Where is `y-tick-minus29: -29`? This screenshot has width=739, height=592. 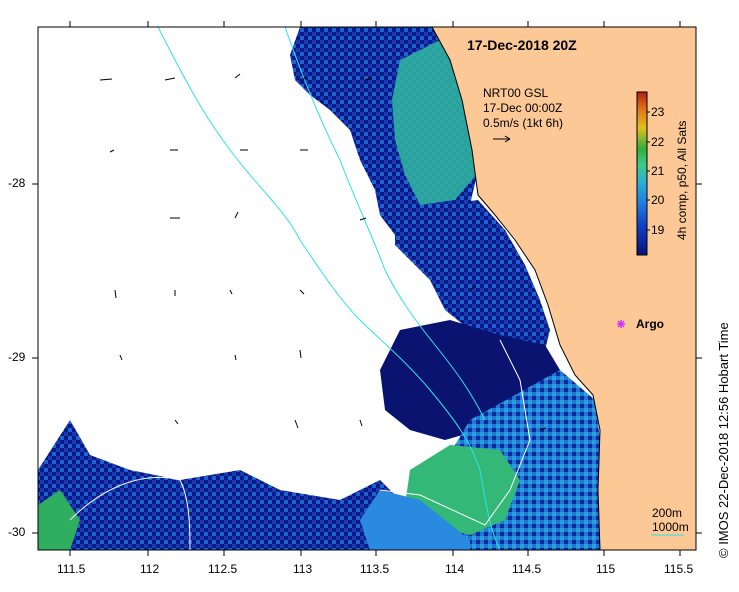
y-tick-minus29: -29 is located at coordinates (17, 357).